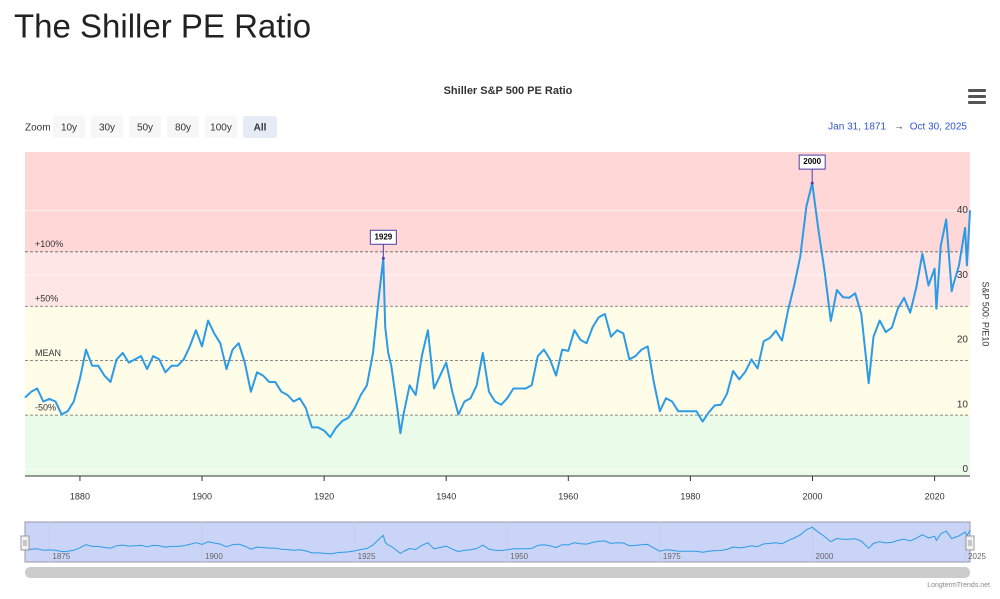 This screenshot has height=599, width=1000. I want to click on zoom-button: 80y, so click(183, 127).